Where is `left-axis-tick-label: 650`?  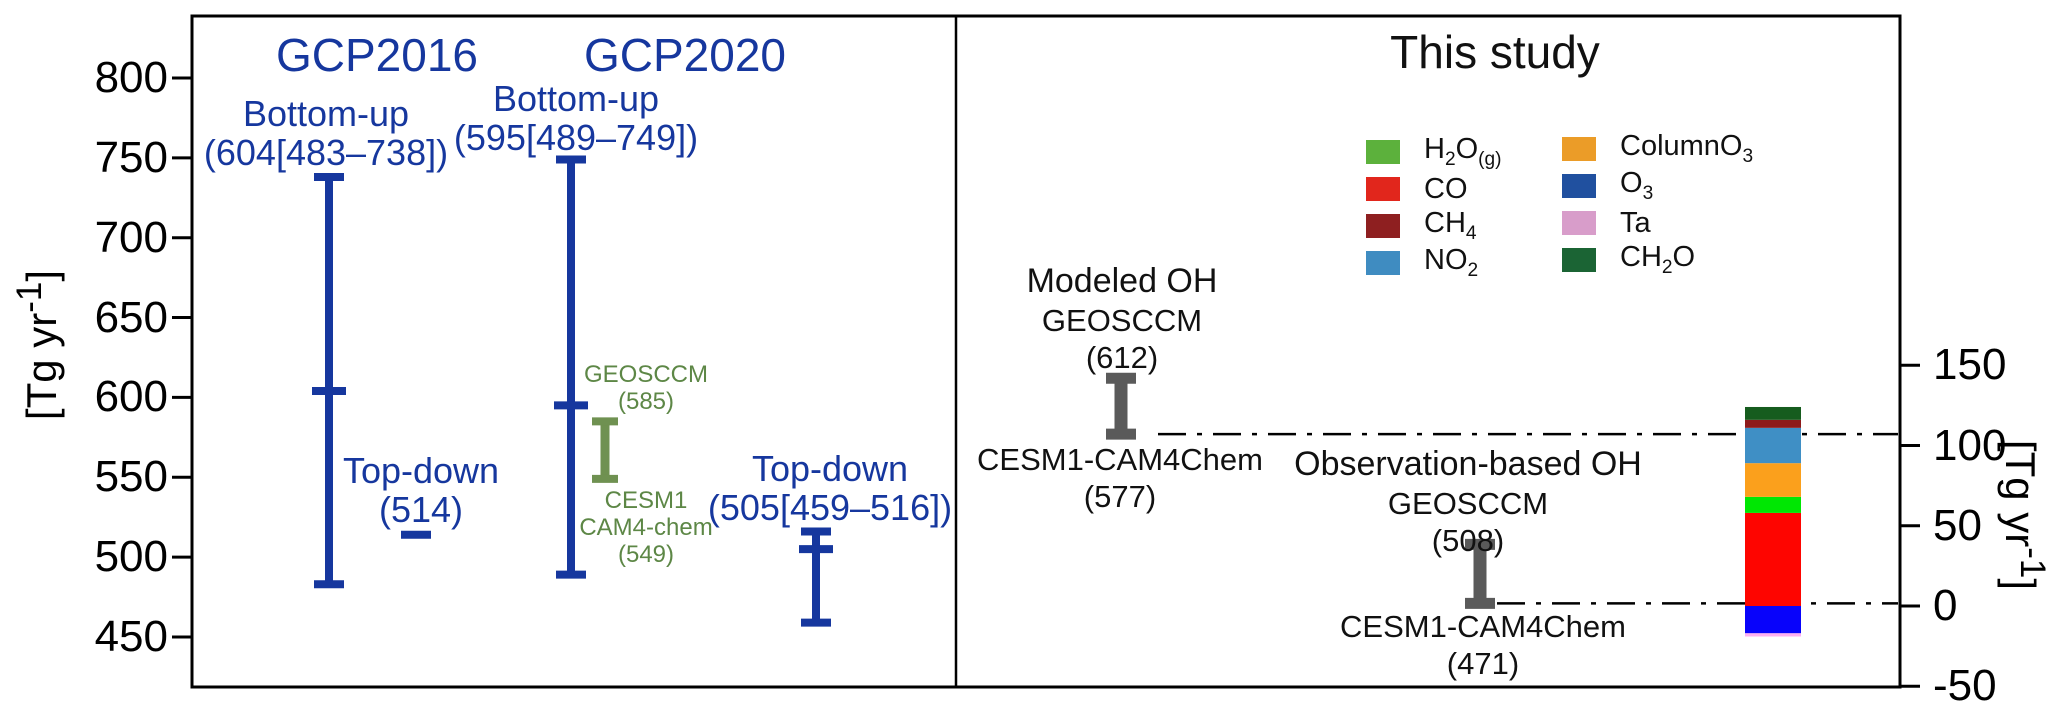 left-axis-tick-label: 650 is located at coordinates (131, 317).